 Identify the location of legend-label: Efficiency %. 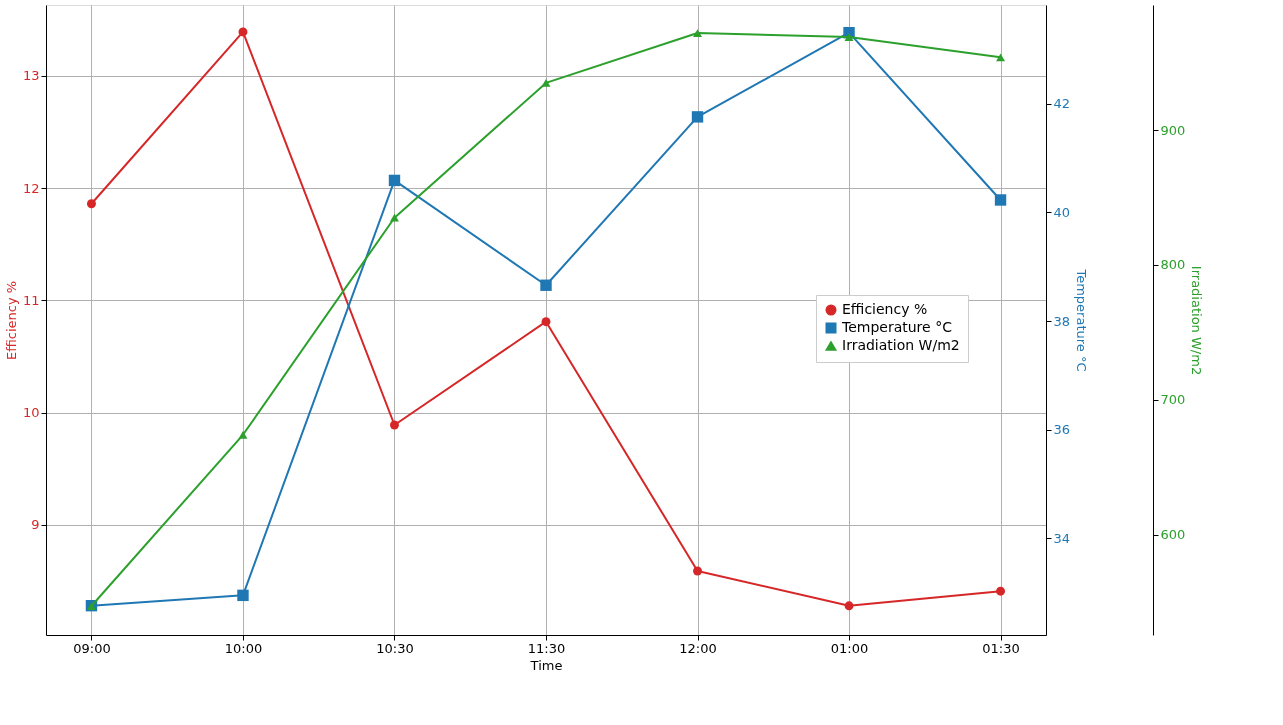
(885, 309).